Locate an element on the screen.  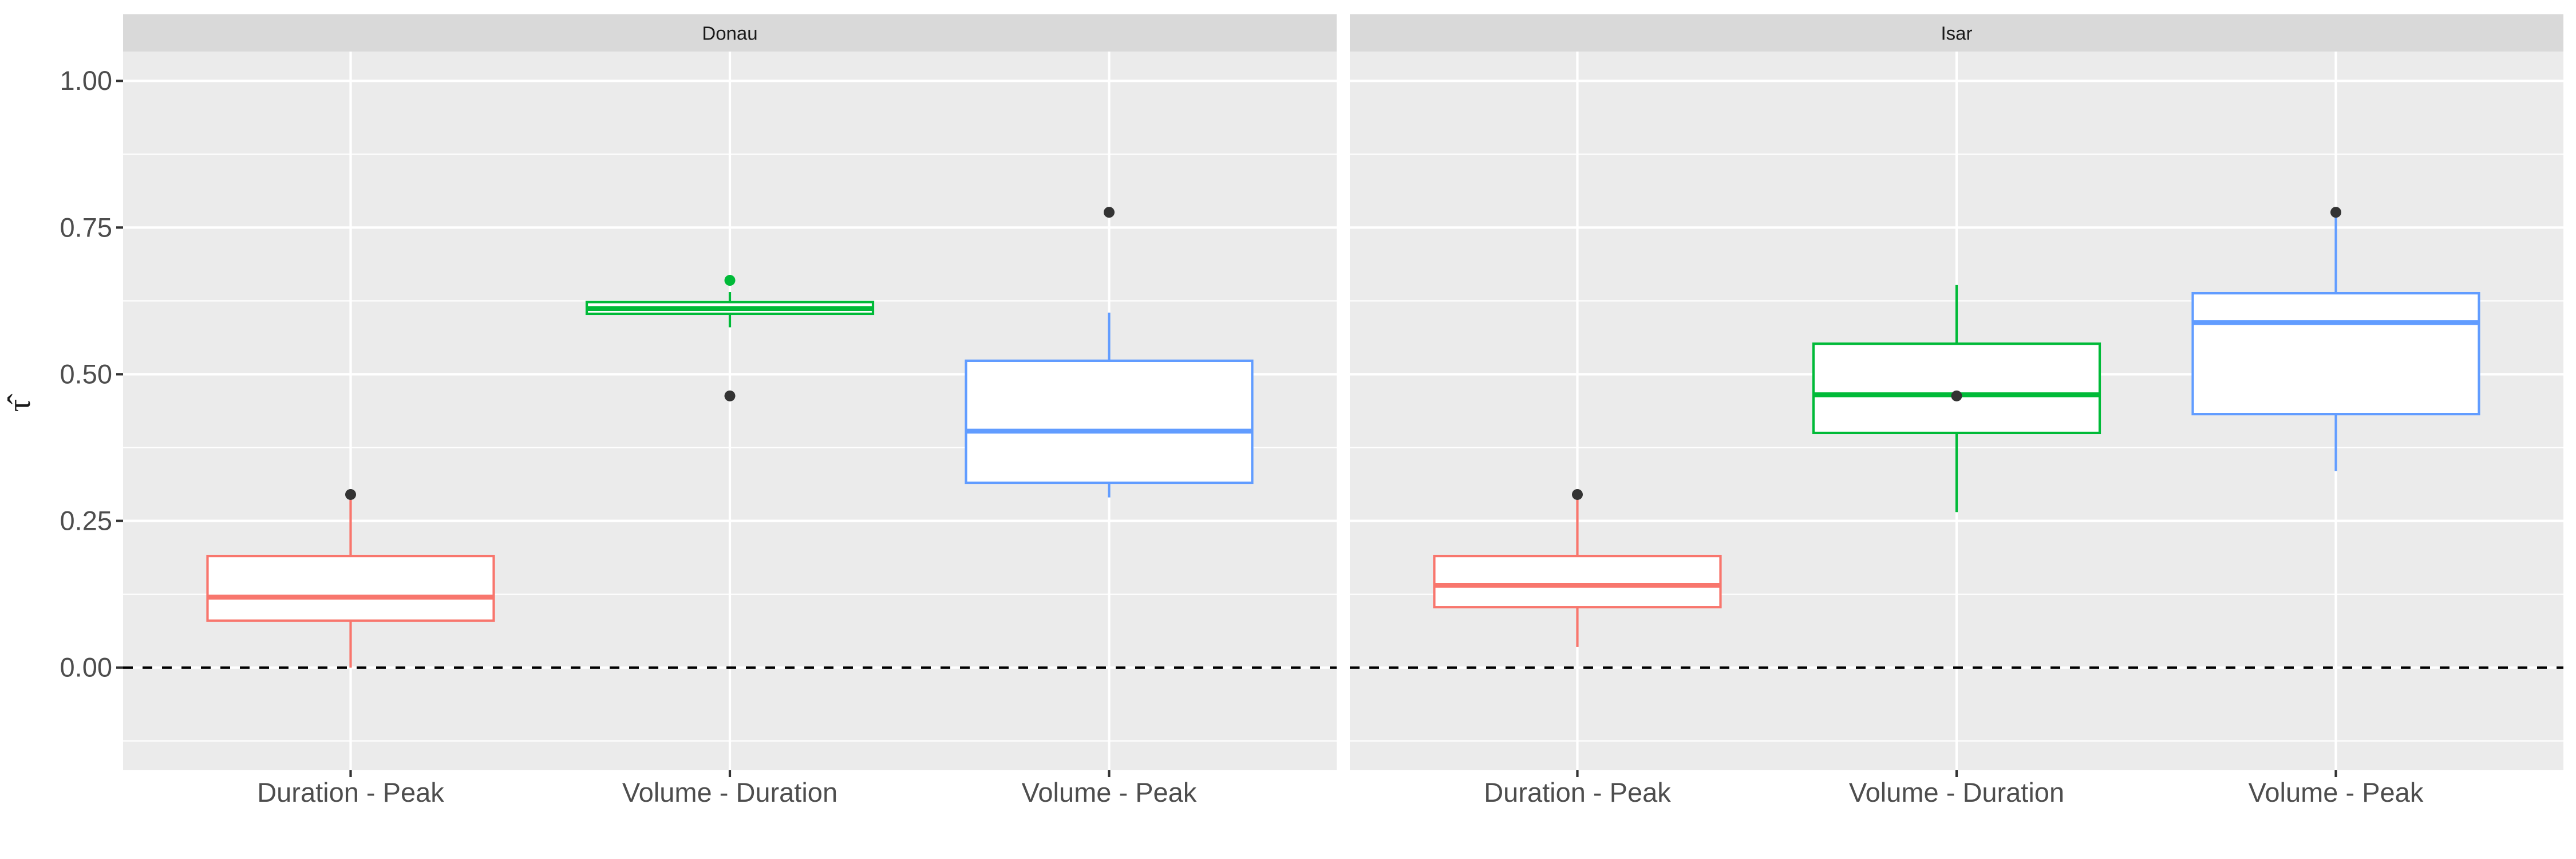
y-axis-title: τ̂ is located at coordinates (19, 403).